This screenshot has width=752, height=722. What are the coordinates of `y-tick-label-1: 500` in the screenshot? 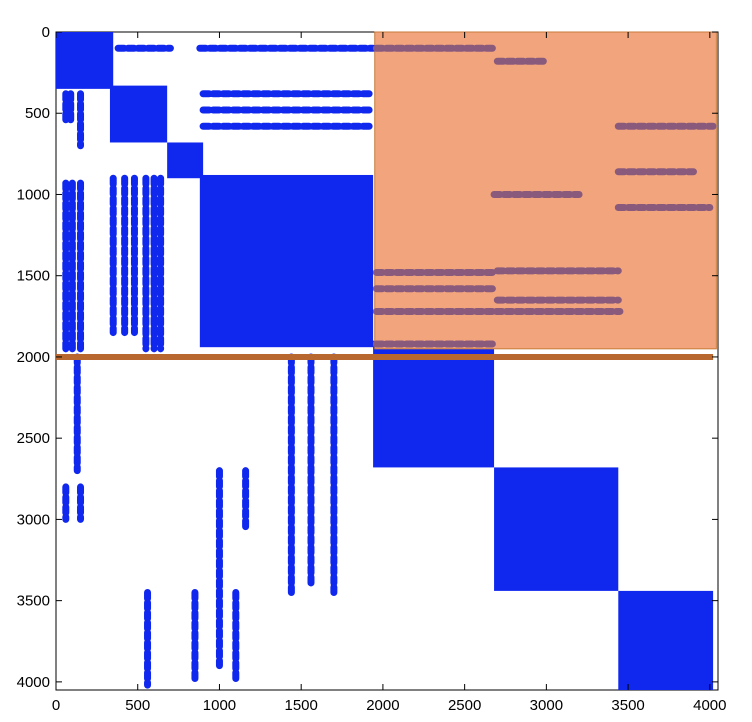 It's located at (37, 113).